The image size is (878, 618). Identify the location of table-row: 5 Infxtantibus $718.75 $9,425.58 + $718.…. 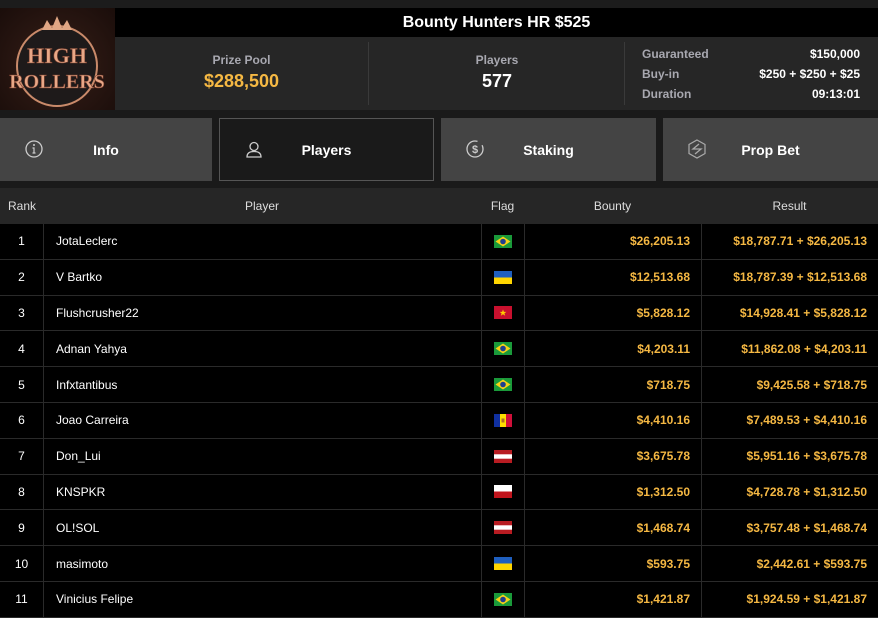
(439, 385).